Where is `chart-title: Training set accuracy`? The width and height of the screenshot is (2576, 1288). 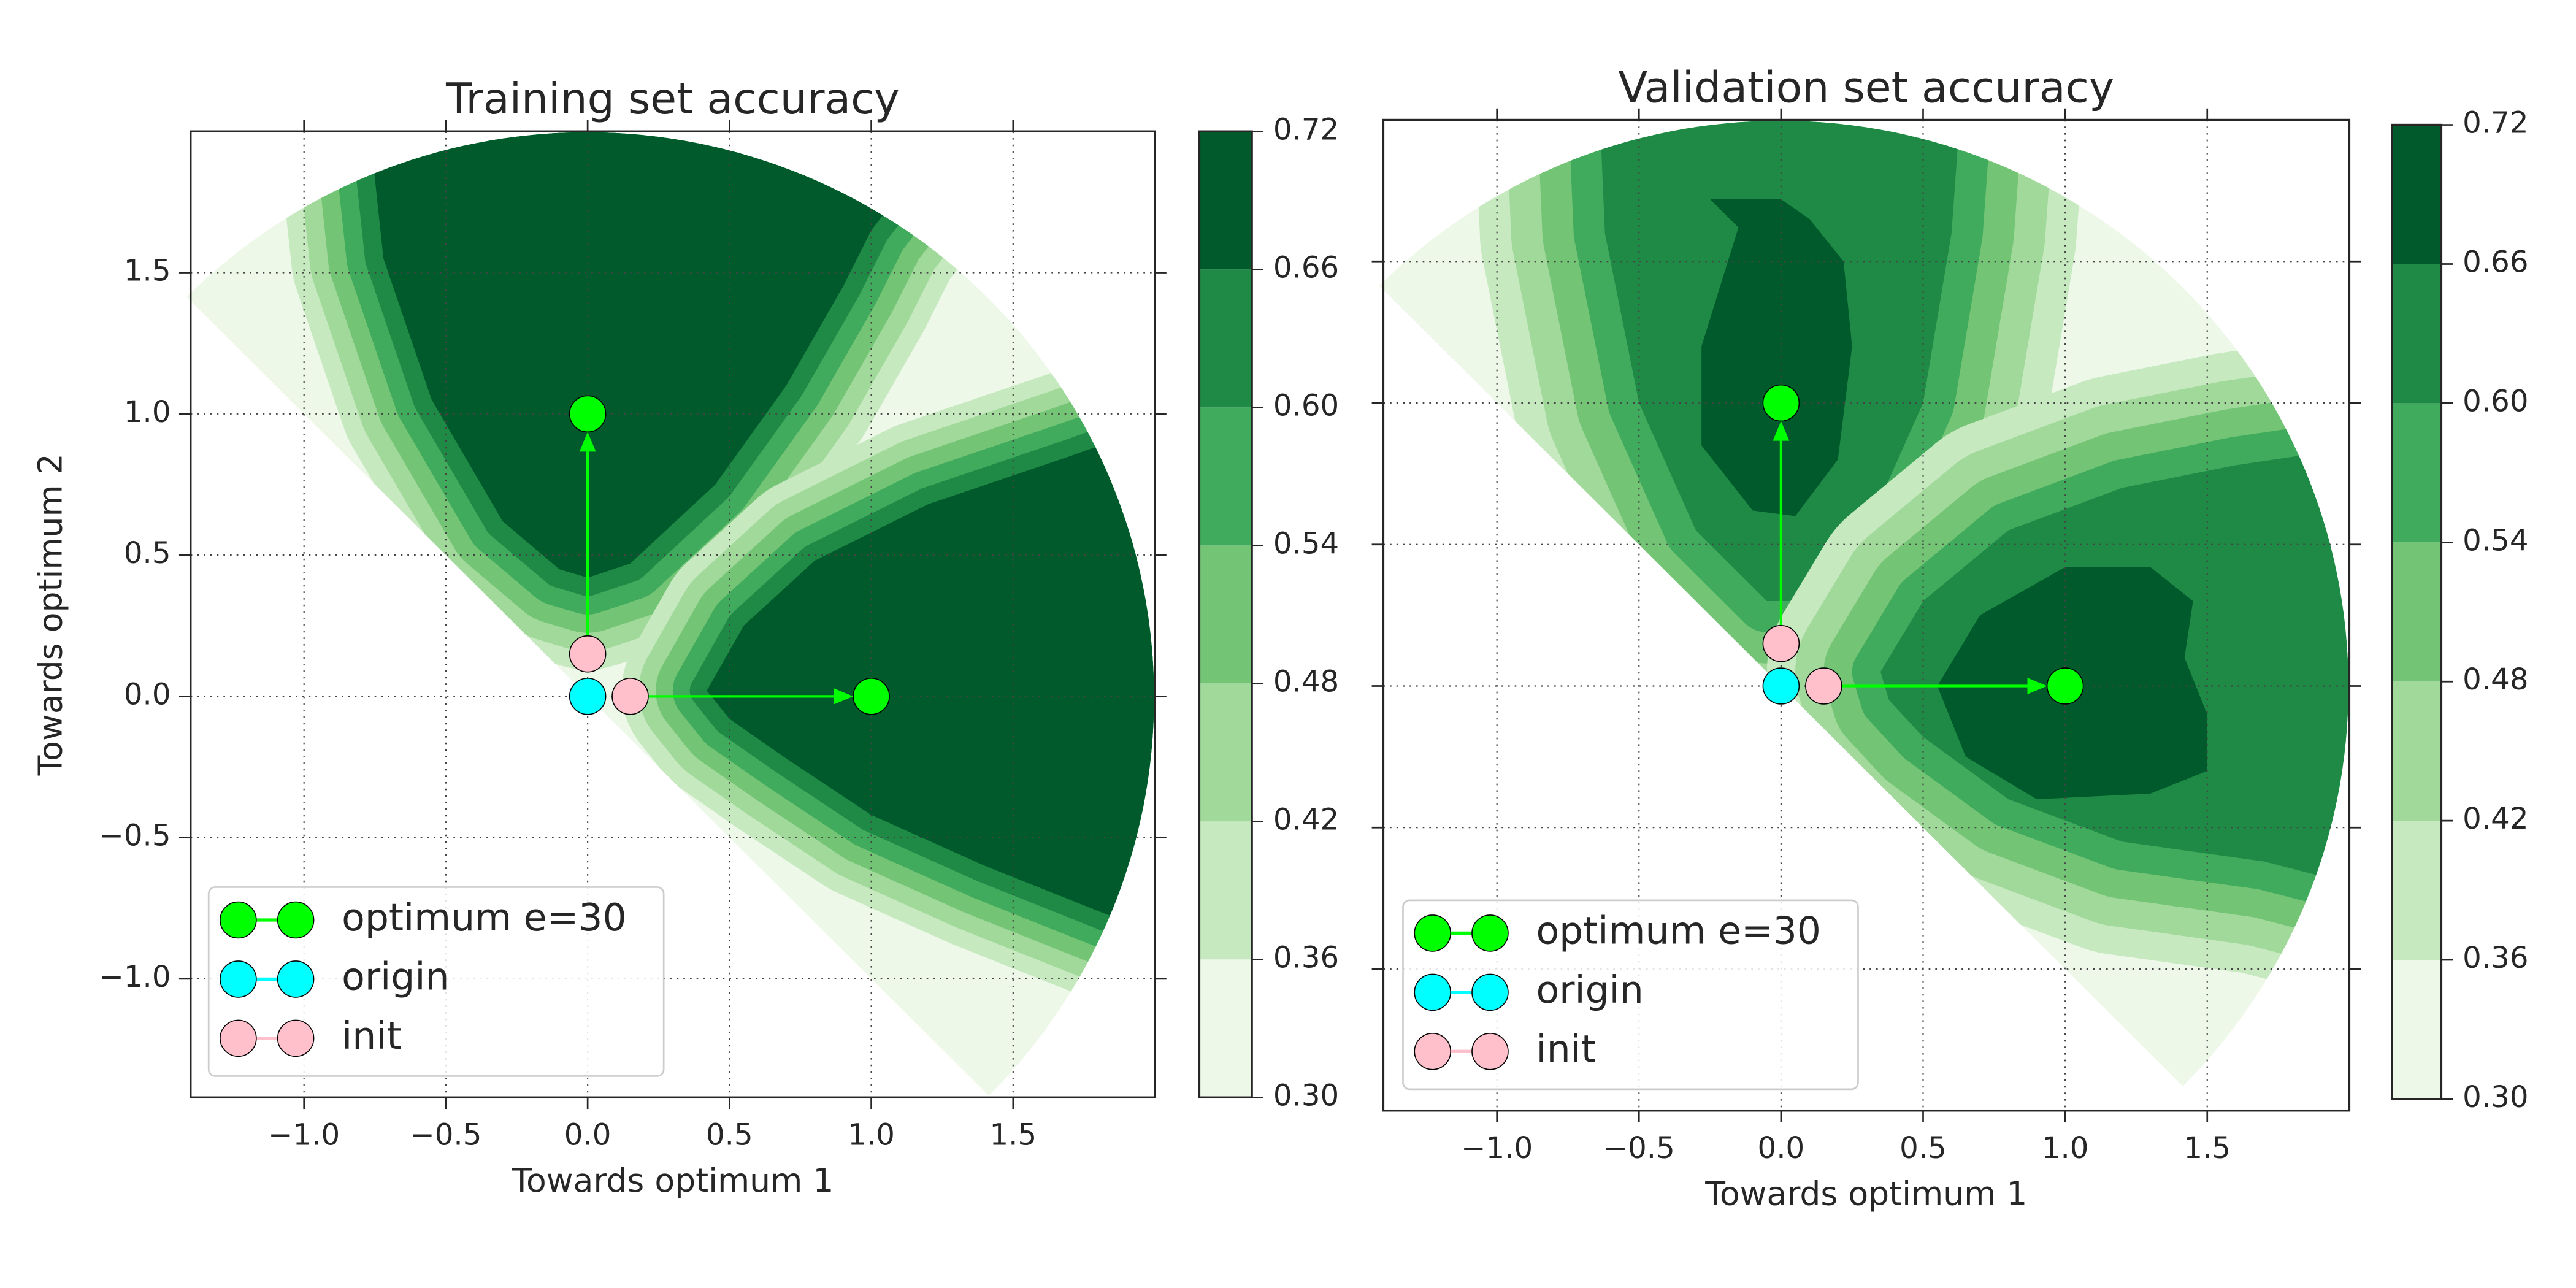 chart-title: Training set accuracy is located at coordinates (672, 99).